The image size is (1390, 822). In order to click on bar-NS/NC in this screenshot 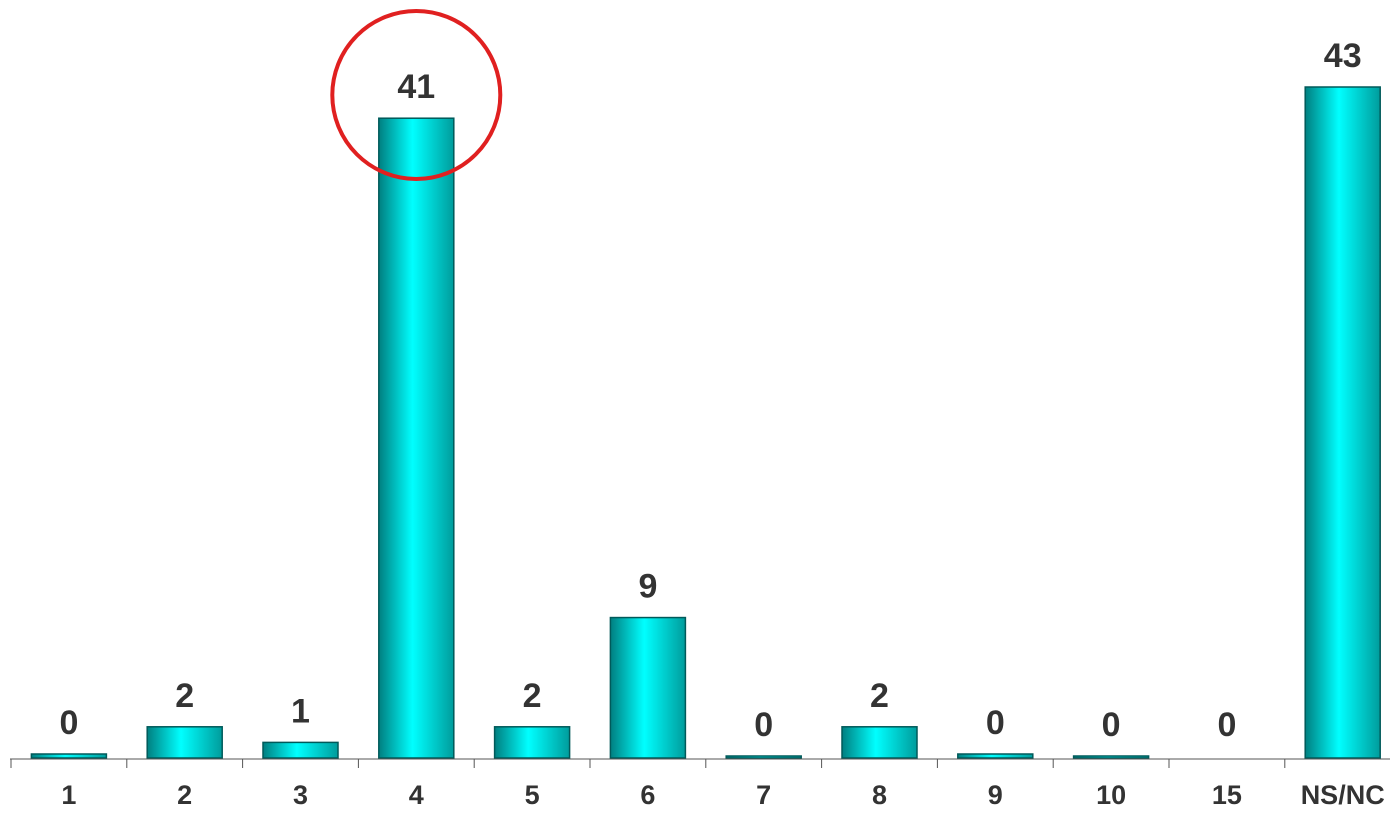, I will do `click(1342, 422)`.